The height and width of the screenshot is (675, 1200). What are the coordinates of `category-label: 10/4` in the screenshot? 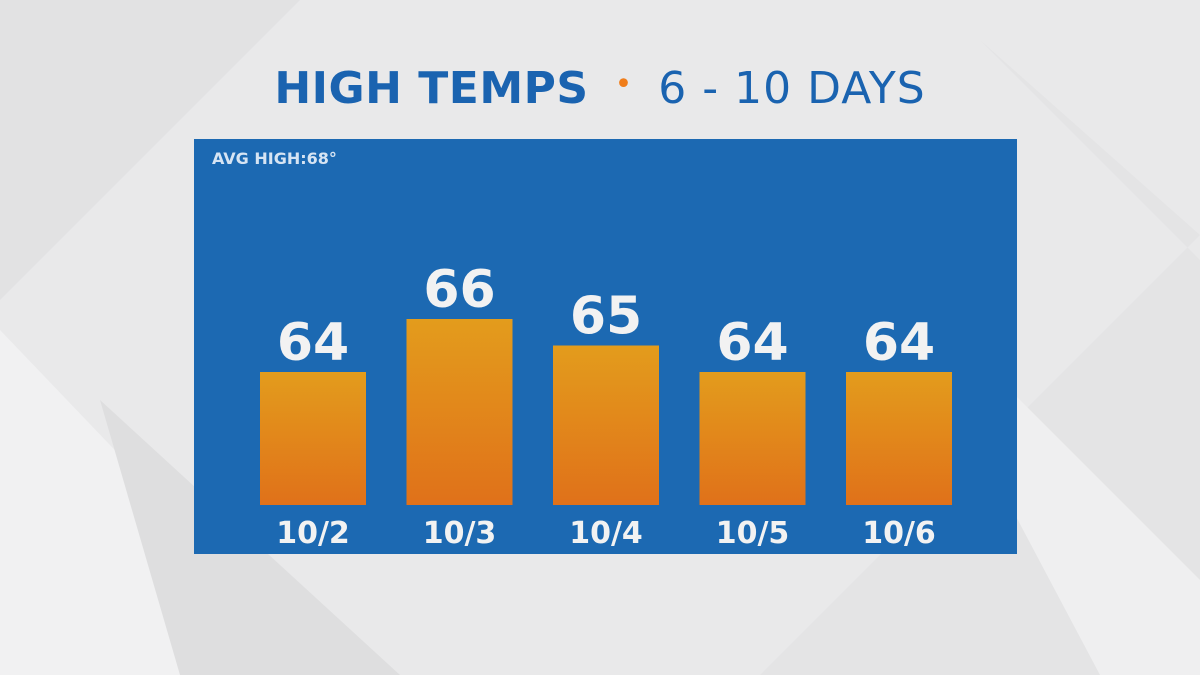 It's located at (606, 533).